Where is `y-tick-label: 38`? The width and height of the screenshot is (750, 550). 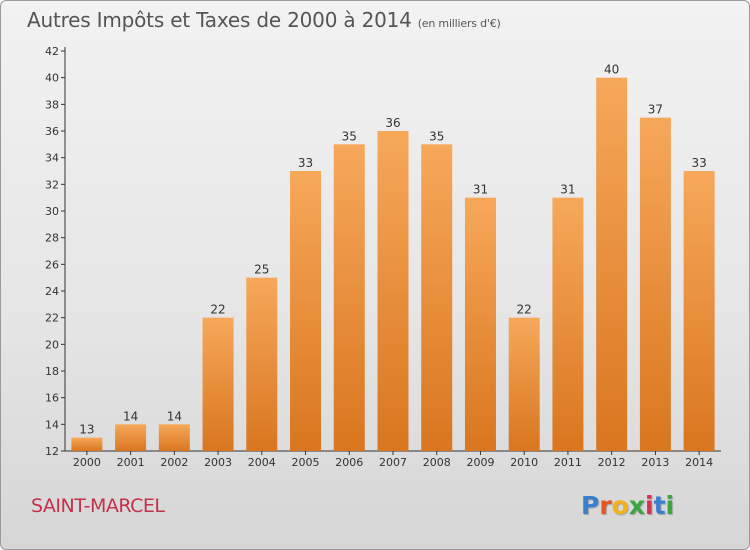
y-tick-label: 38 is located at coordinates (52, 104).